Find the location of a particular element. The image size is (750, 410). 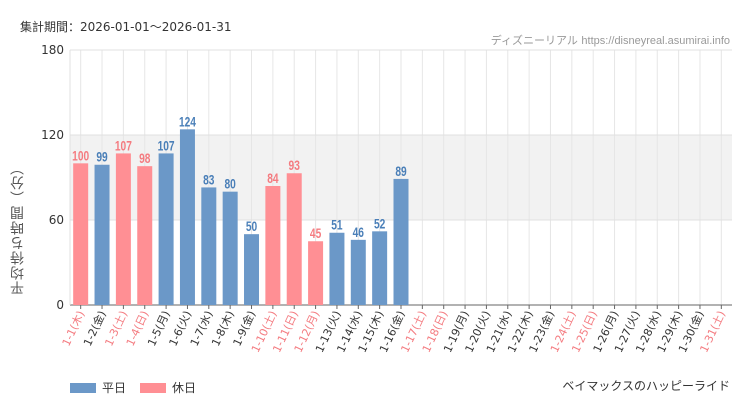

y-tick-label: 60 is located at coordinates (56, 220).